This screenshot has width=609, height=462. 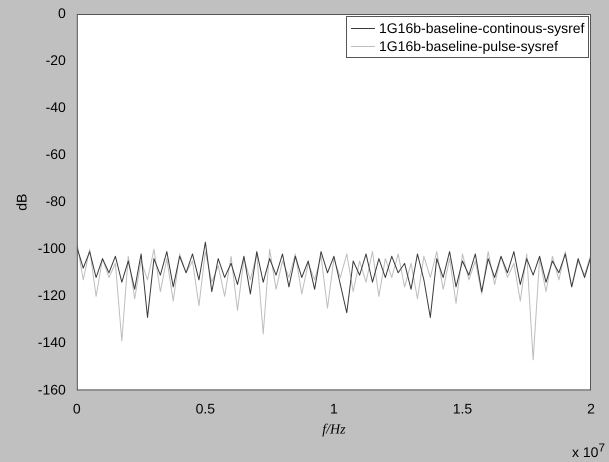 I want to click on x-tick-label: 2, so click(x=591, y=408).